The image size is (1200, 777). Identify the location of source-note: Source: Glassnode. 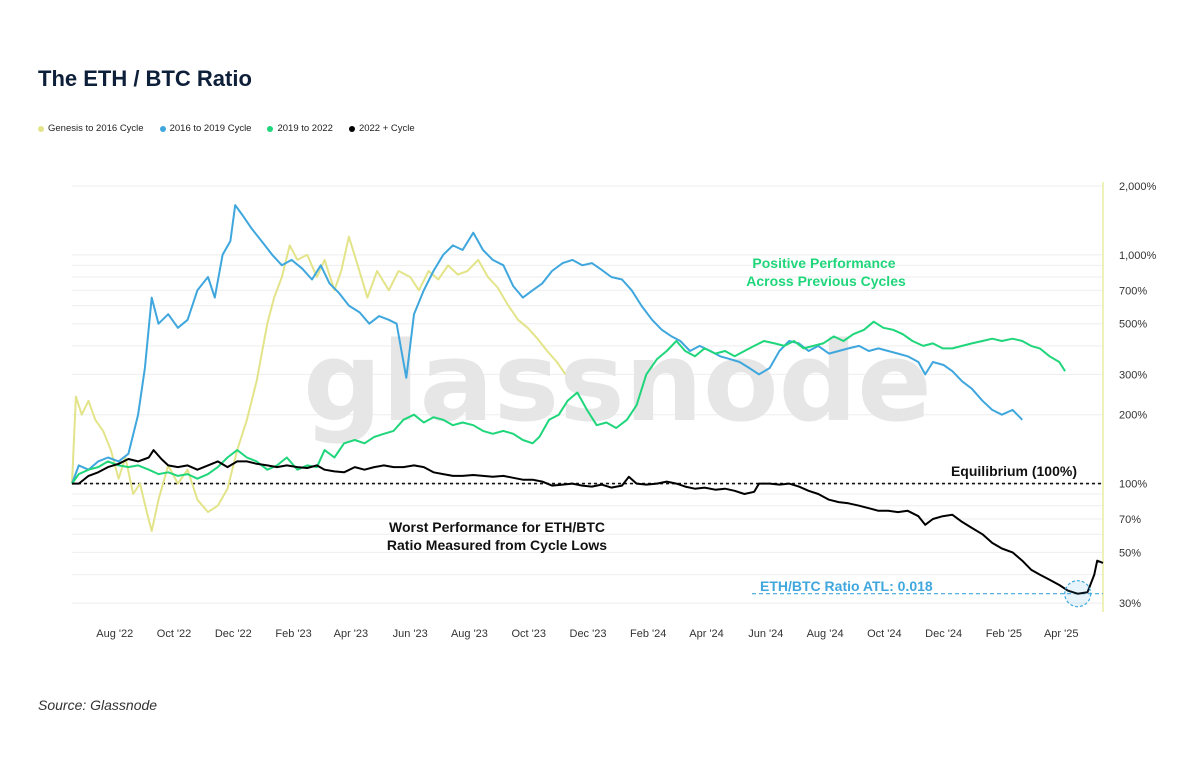
(98, 705).